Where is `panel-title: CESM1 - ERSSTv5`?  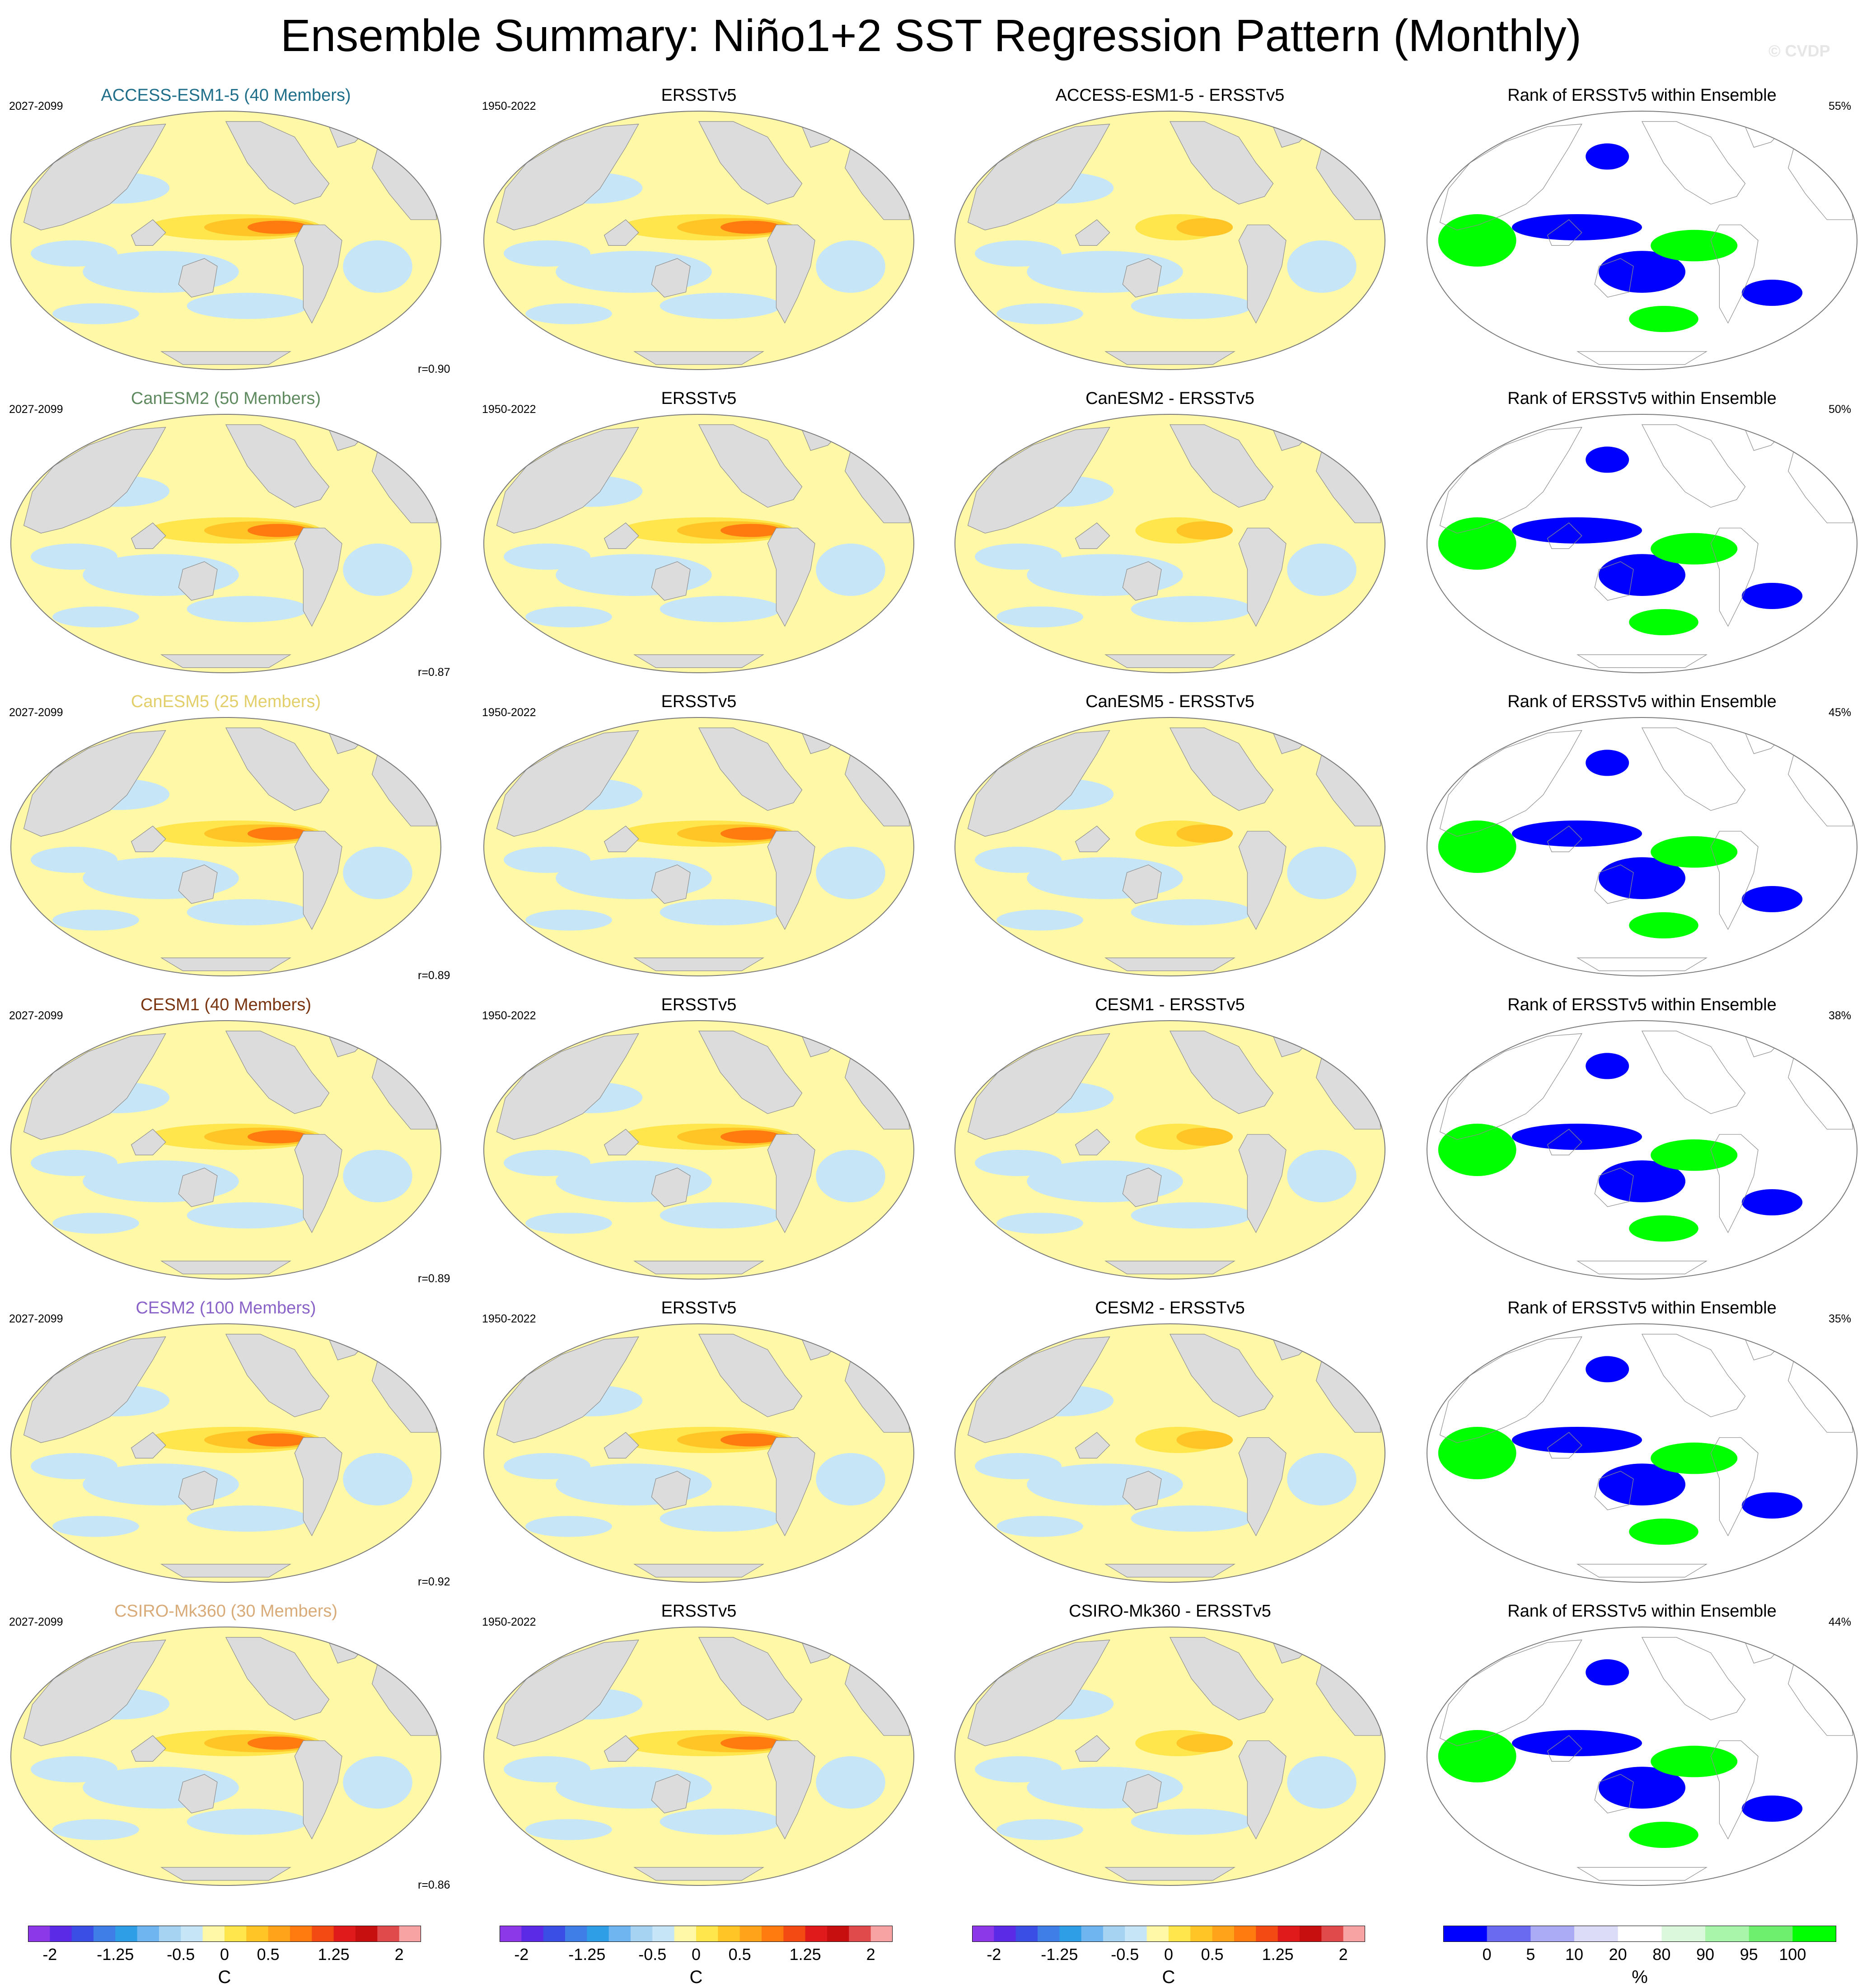
panel-title: CESM1 - ERSSTv5 is located at coordinates (1170, 1004).